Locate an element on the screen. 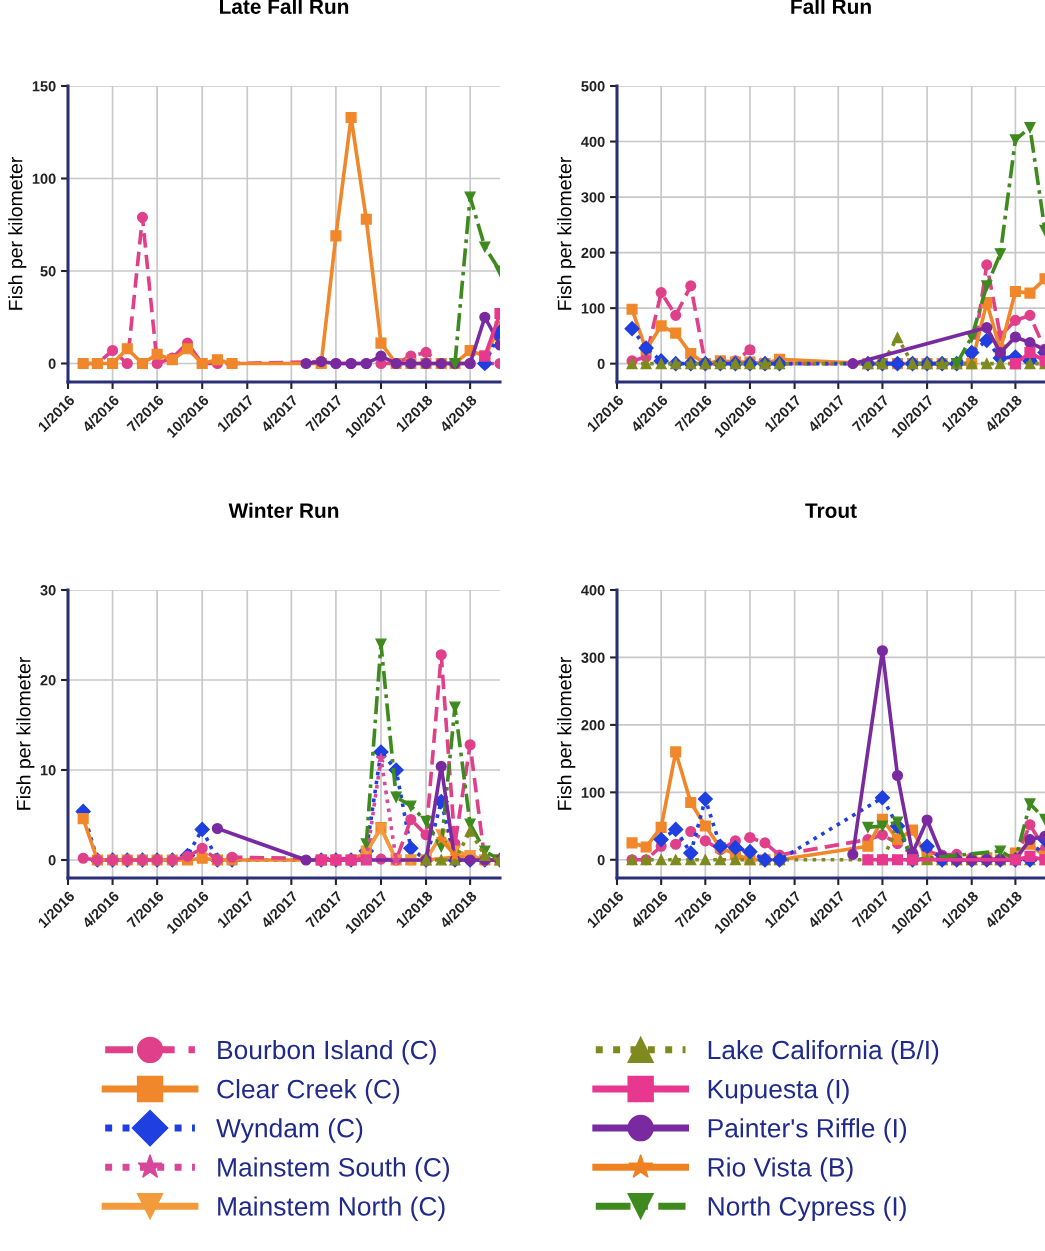 This screenshot has width=1045, height=1251. legend-label: Bourbon Island (C) is located at coordinates (327, 1052).